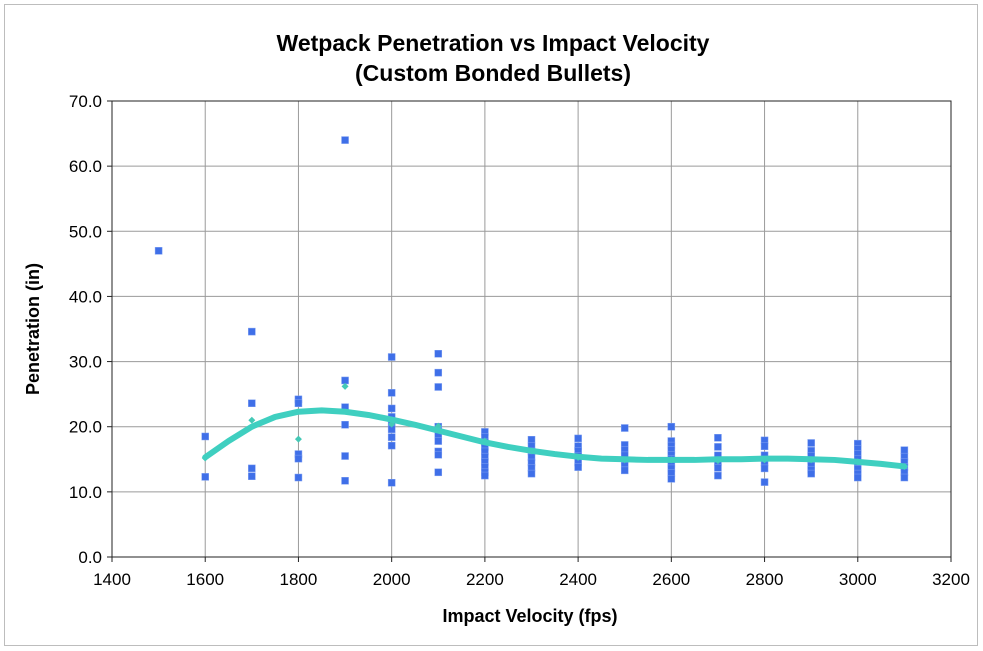  What do you see at coordinates (85, 427) in the screenshot?
I see `y-tick-label: 20.0` at bounding box center [85, 427].